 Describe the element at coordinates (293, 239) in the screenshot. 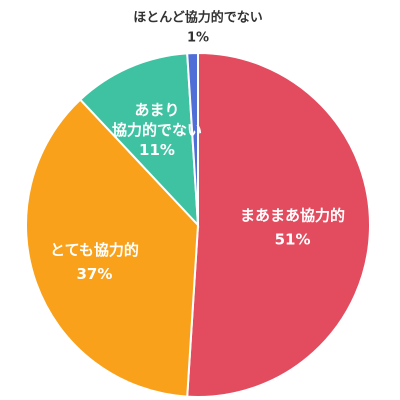

I see `slice-value-label: 51%` at that location.